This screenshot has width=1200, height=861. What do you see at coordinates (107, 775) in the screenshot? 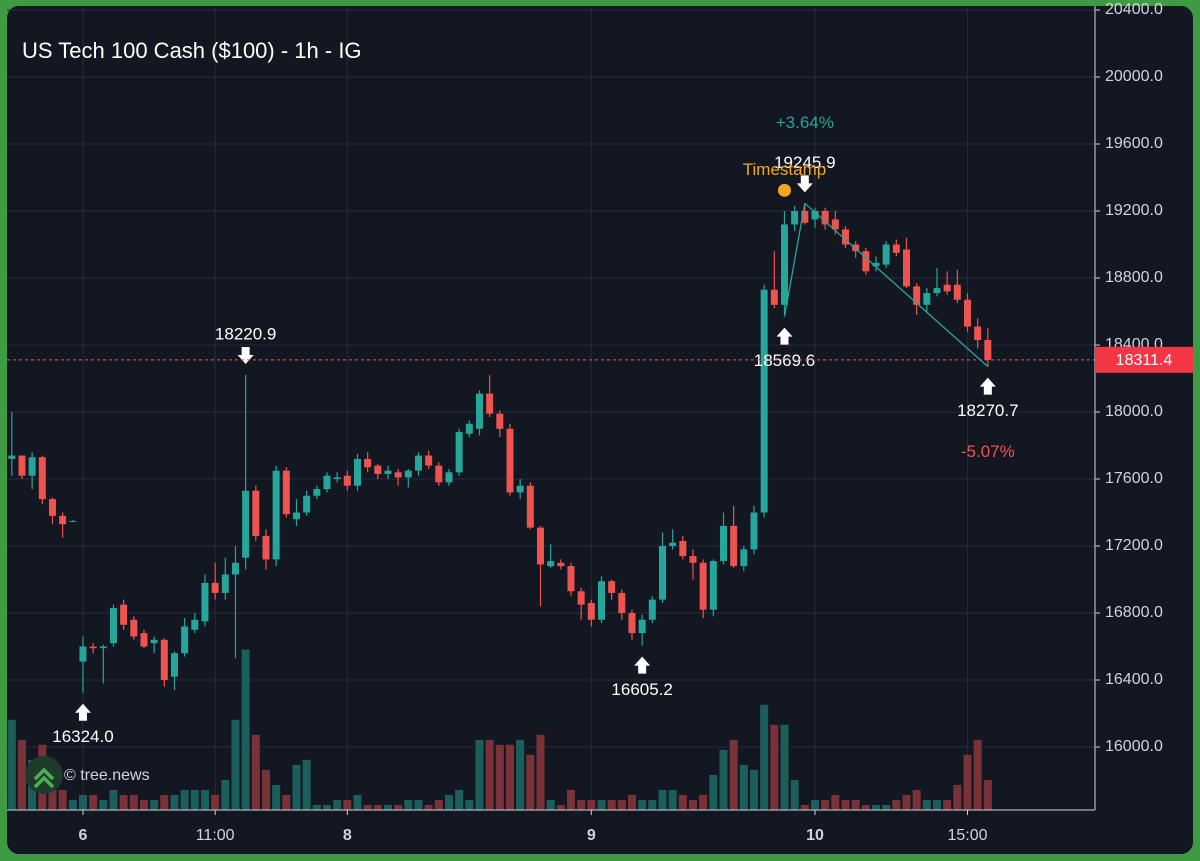
I see `credit: © tree.news` at bounding box center [107, 775].